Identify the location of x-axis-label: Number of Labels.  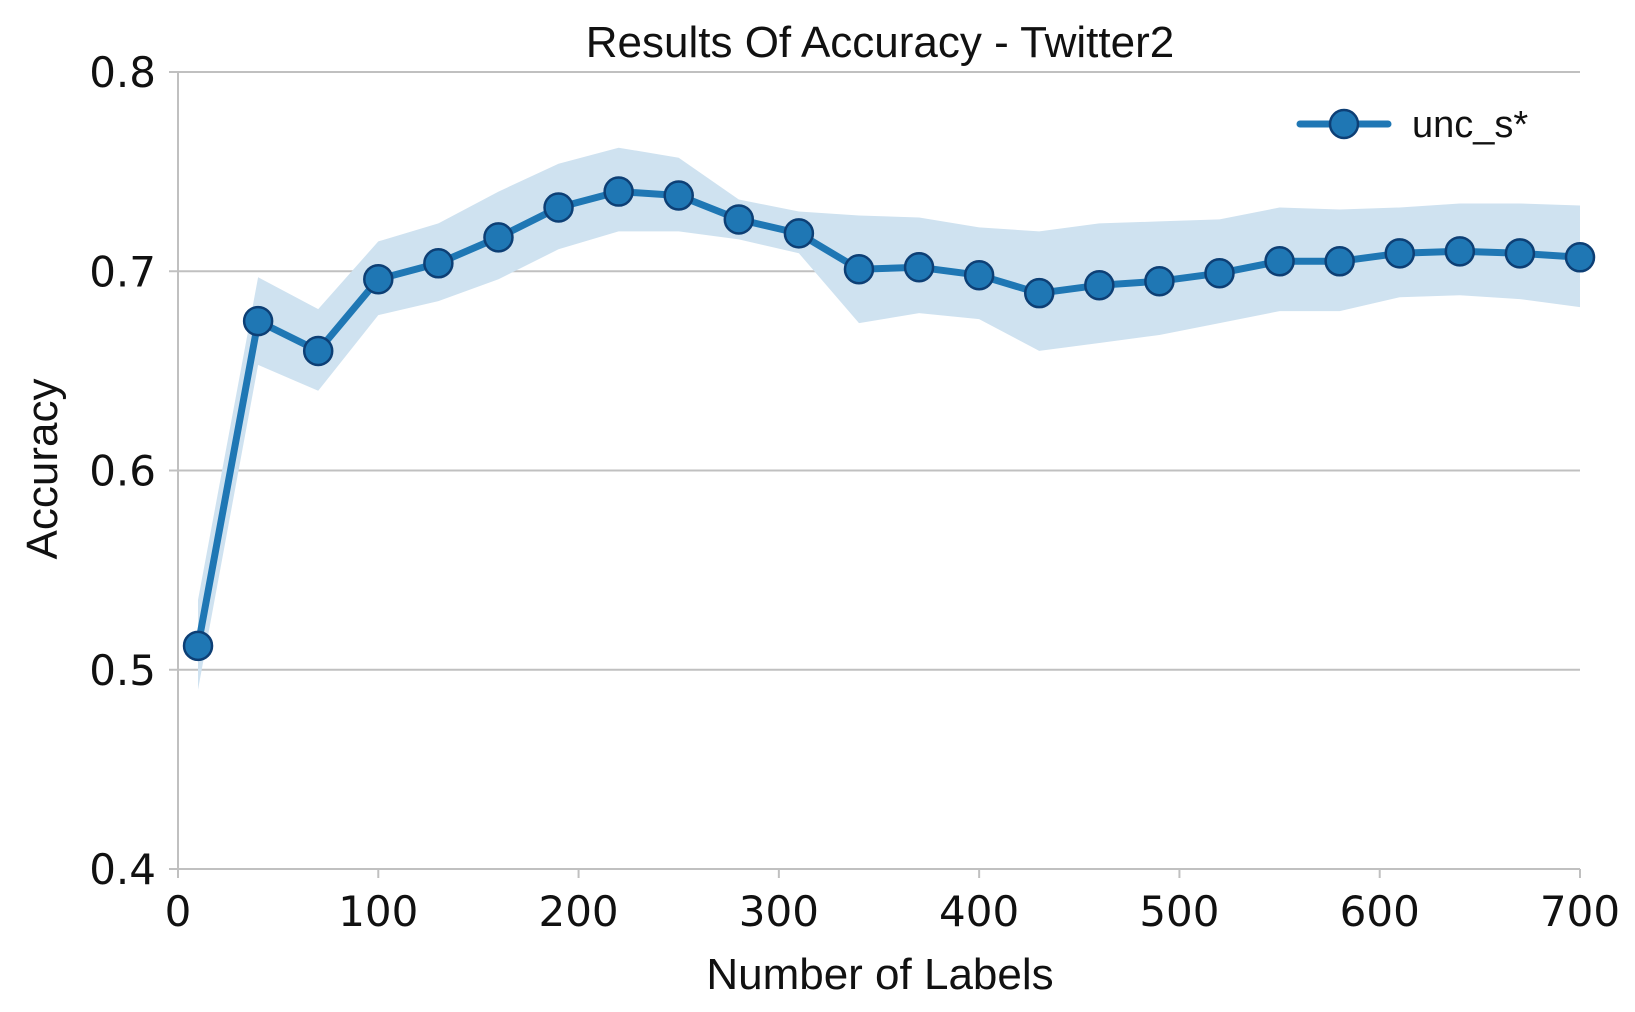
(879, 974).